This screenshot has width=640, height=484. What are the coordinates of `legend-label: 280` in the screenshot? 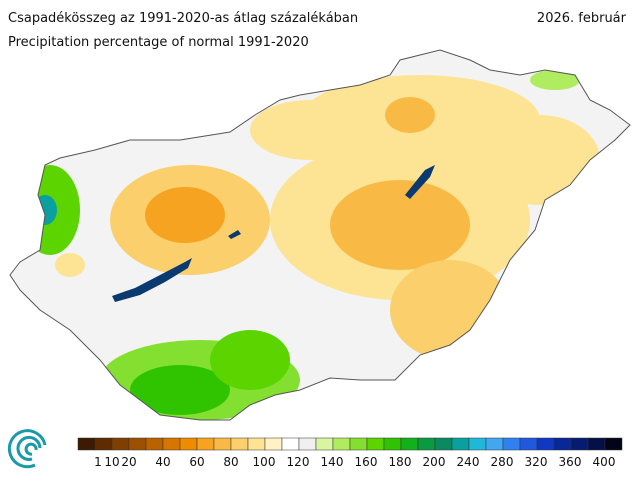 It's located at (502, 462).